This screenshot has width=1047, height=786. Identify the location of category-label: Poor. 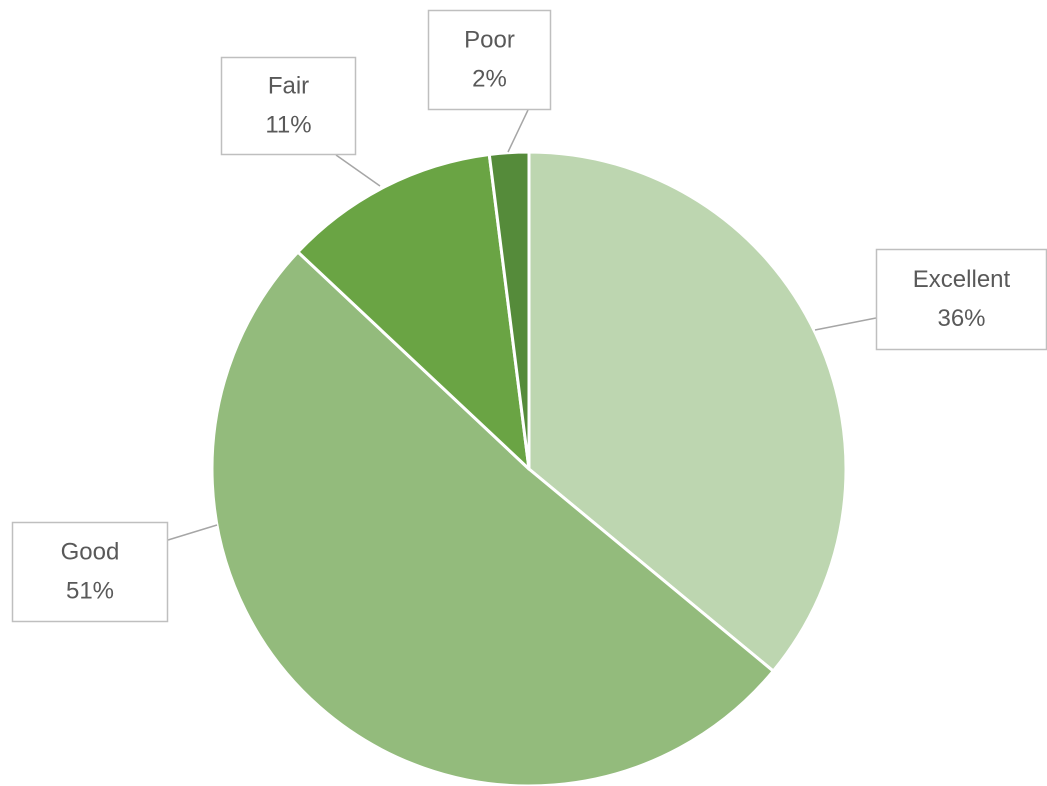
(489, 39).